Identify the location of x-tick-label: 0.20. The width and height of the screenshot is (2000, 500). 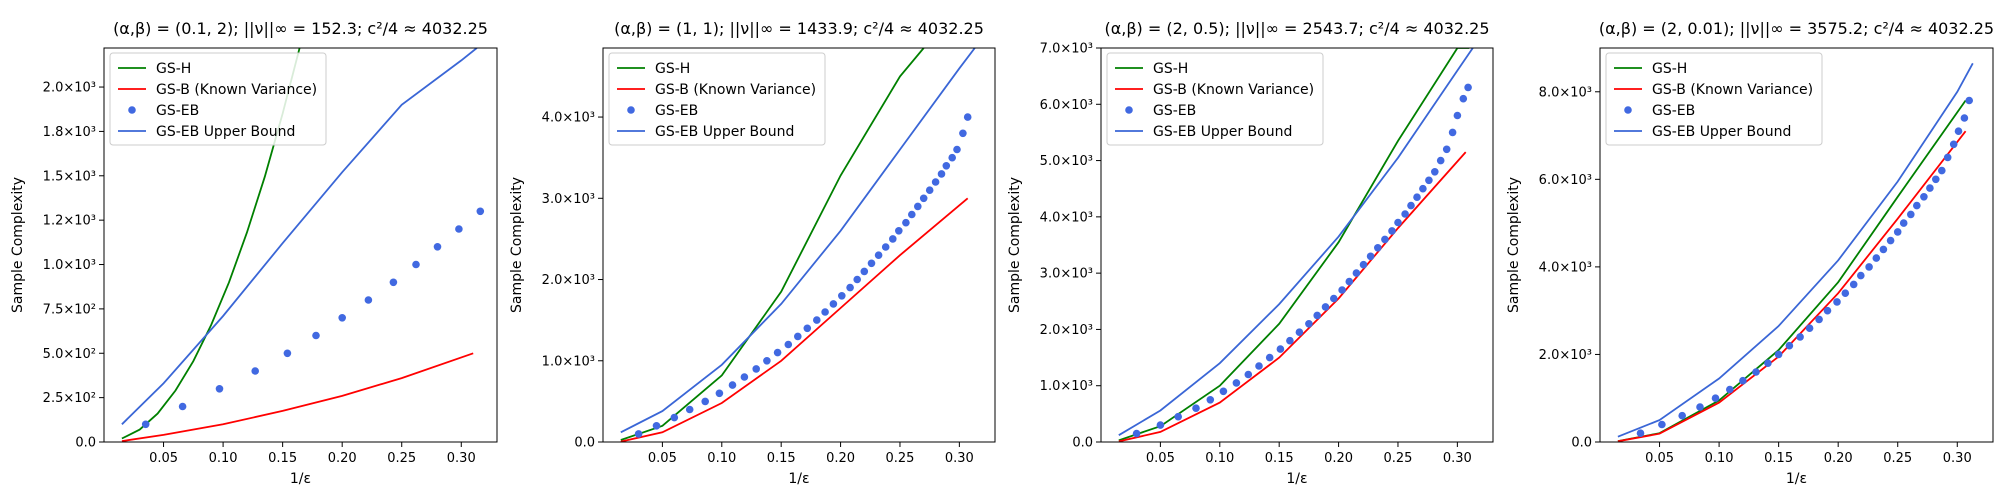
(1338, 458).